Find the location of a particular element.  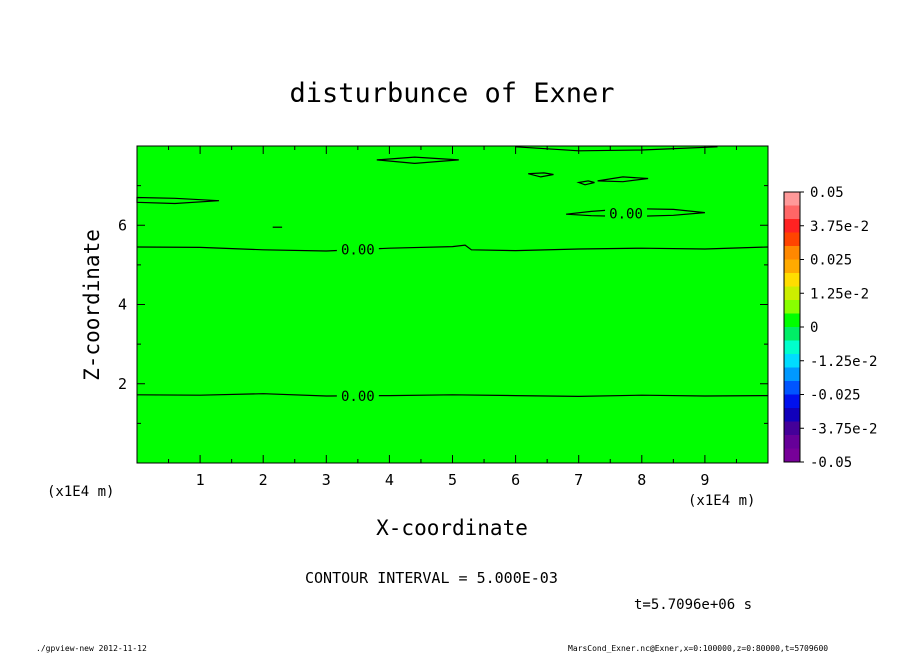

colorbar-label: -0.05 is located at coordinates (831, 463).